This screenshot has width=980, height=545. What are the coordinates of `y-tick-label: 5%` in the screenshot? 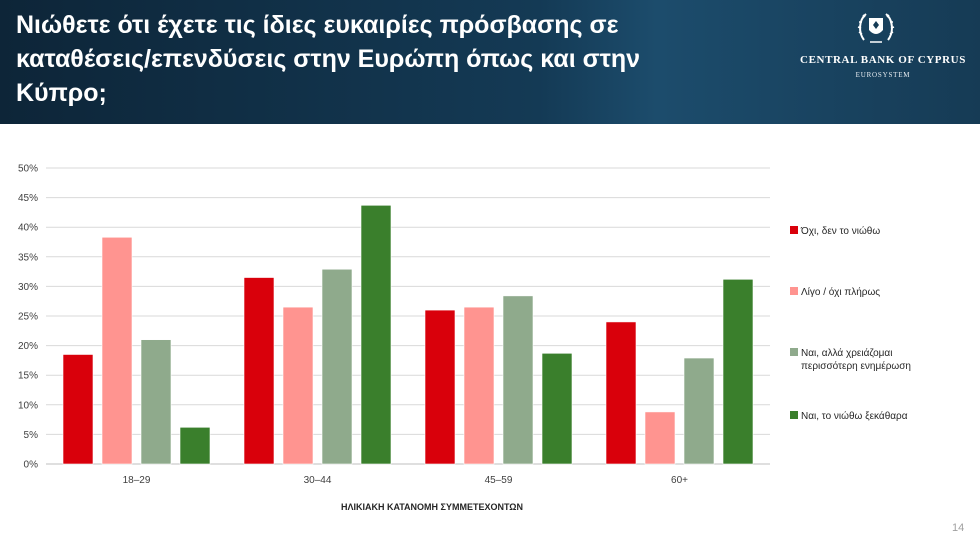 It's located at (31, 435).